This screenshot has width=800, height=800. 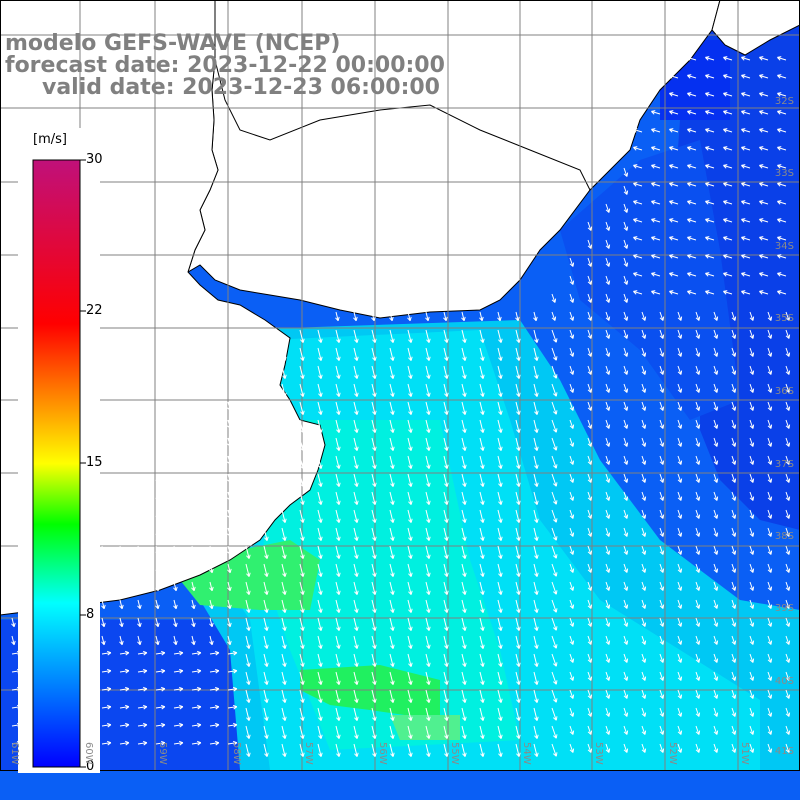 I want to click on lat-label: 34S, so click(x=784, y=246).